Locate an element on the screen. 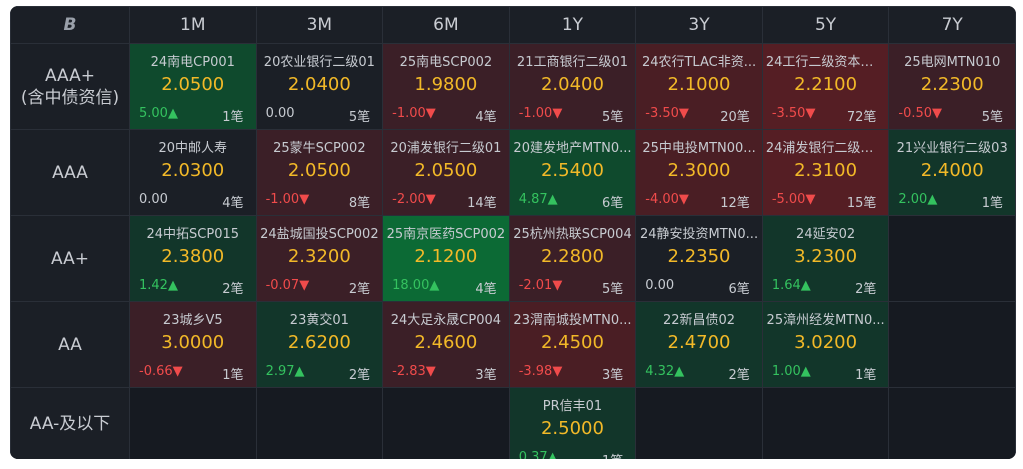 The image size is (1023, 469). tenor-header: 7Y is located at coordinates (952, 25).